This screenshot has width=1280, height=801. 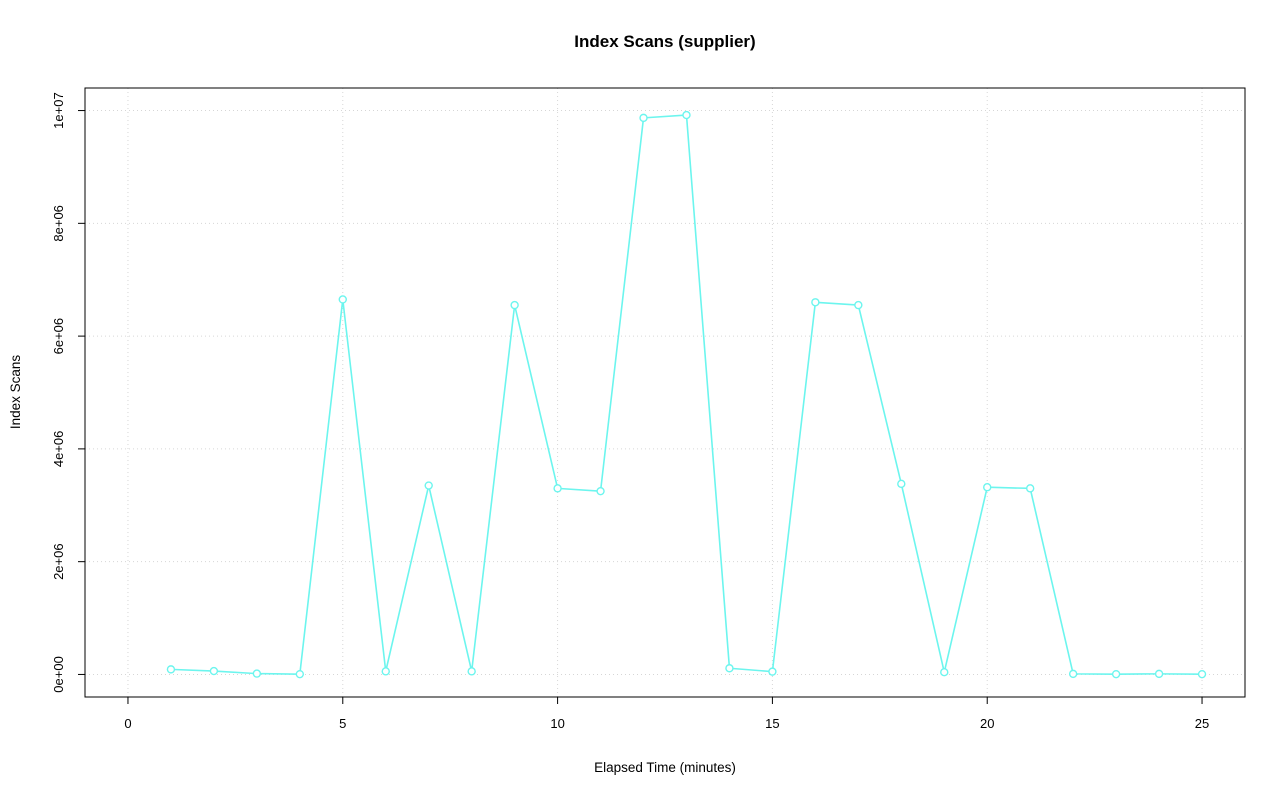 What do you see at coordinates (58, 110) in the screenshot?
I see `y-tick-label: 1e+07` at bounding box center [58, 110].